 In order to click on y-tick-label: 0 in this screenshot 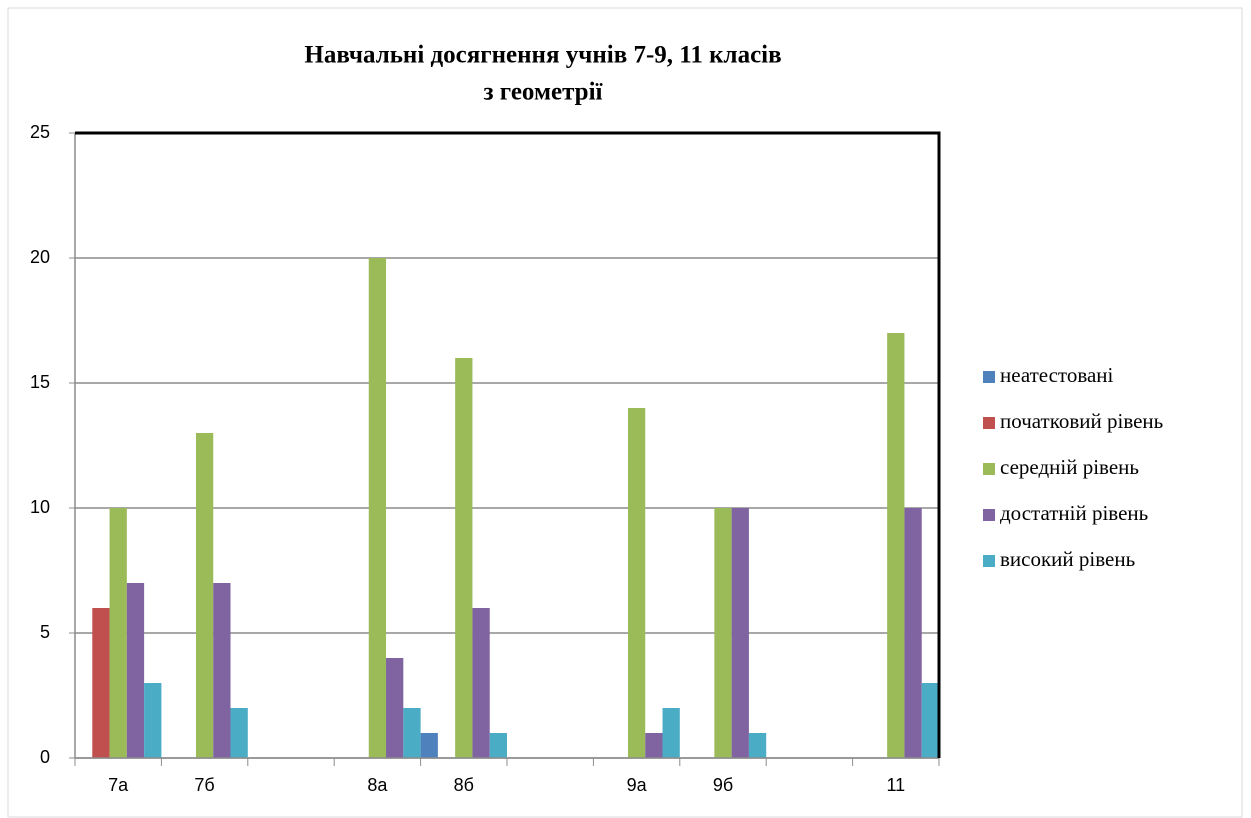, I will do `click(45, 757)`.